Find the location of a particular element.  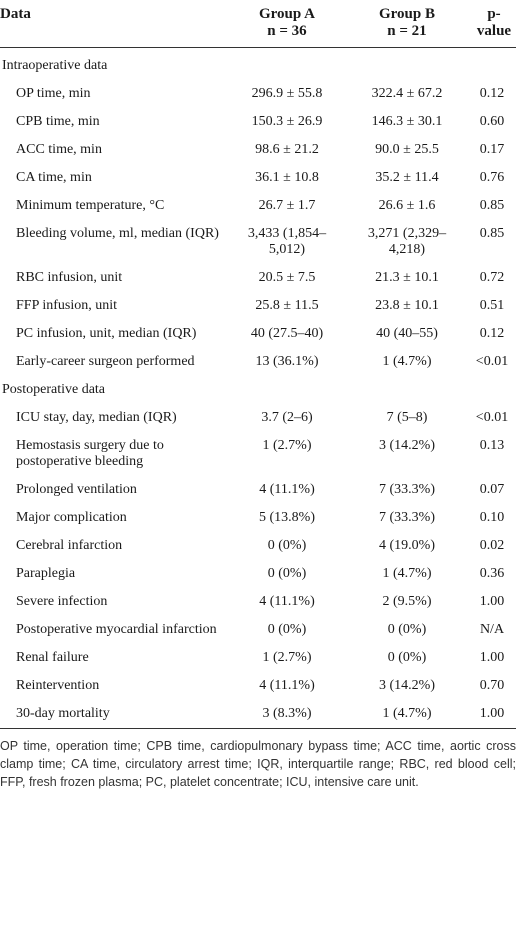

data-row: Paraplegia 0 (0%) 1 (4.7%) 0.36 is located at coordinates (258, 574).